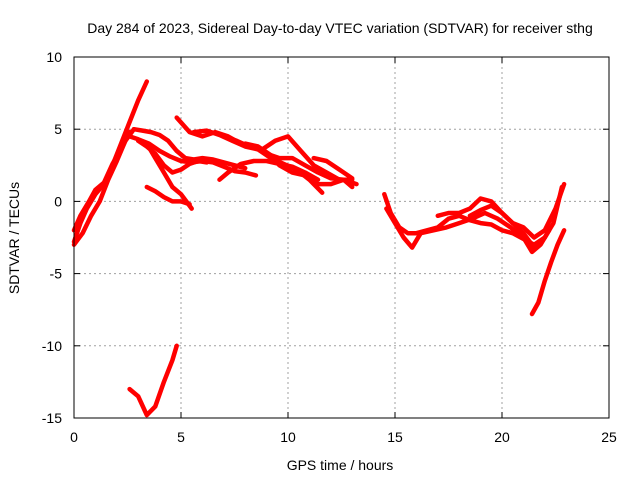 The width and height of the screenshot is (640, 480). I want to click on x-tick-label: 10, so click(288, 437).